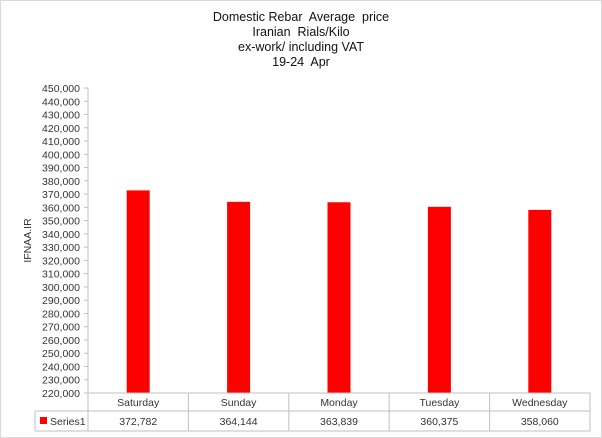  I want to click on chart-title-line-2: Iranian Rials/Kilo, so click(301, 32).